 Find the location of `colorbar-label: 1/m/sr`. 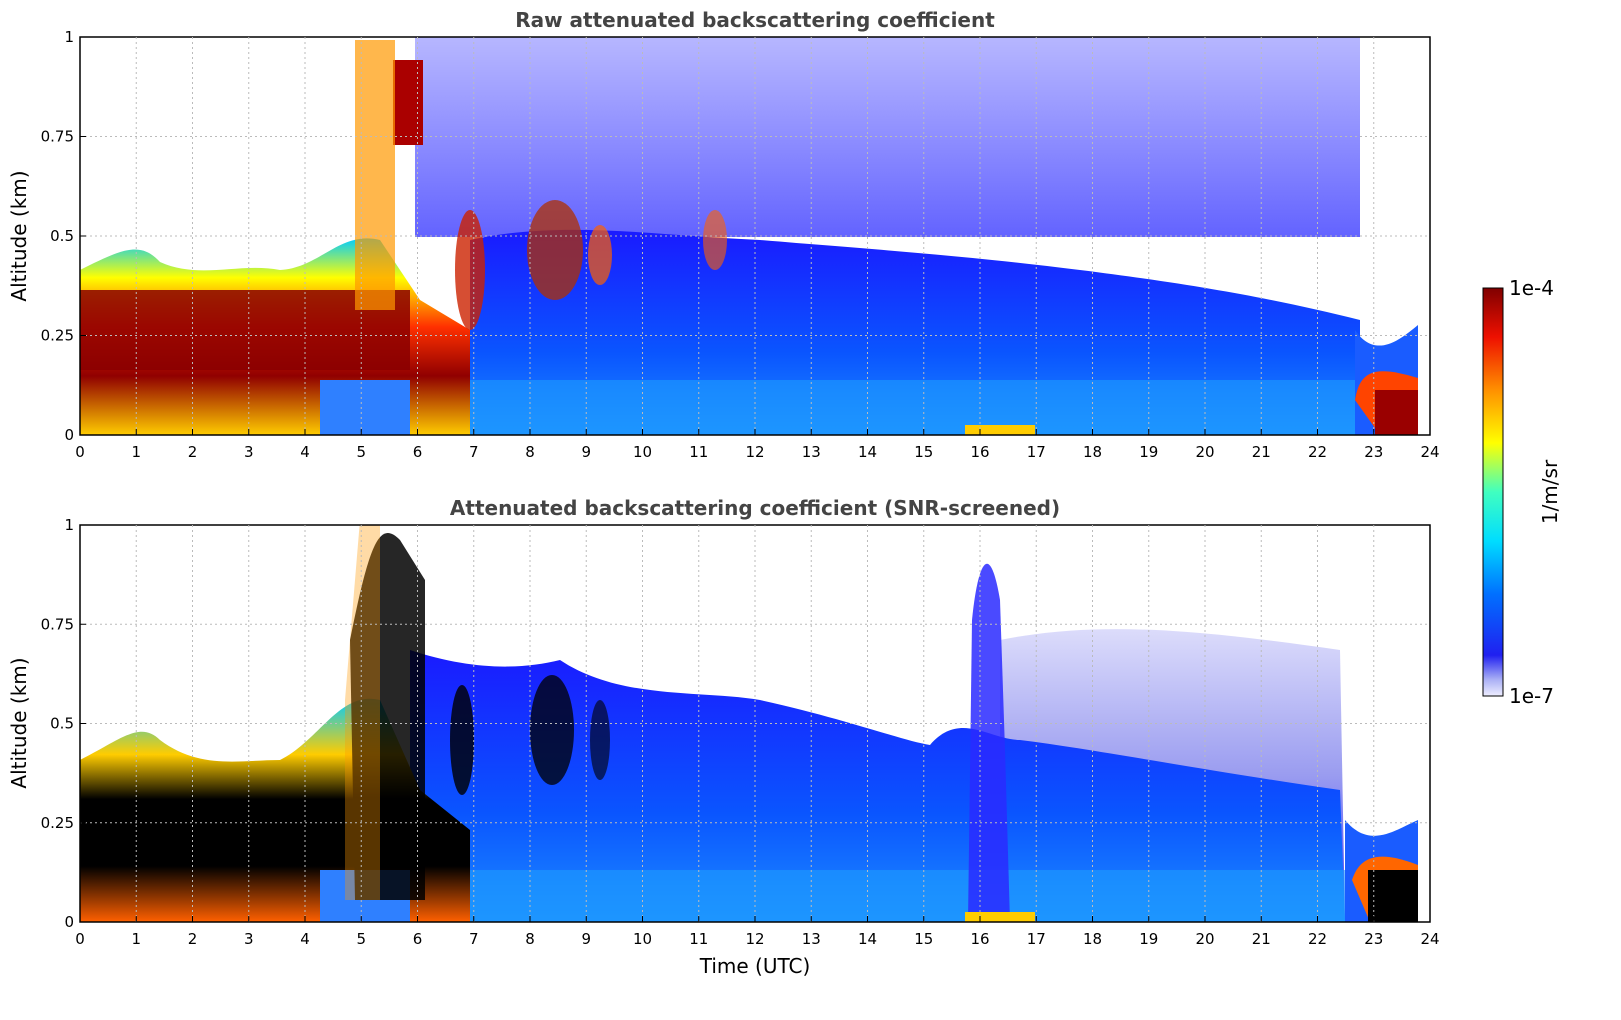

colorbar-label: 1/m/sr is located at coordinates (1550, 491).